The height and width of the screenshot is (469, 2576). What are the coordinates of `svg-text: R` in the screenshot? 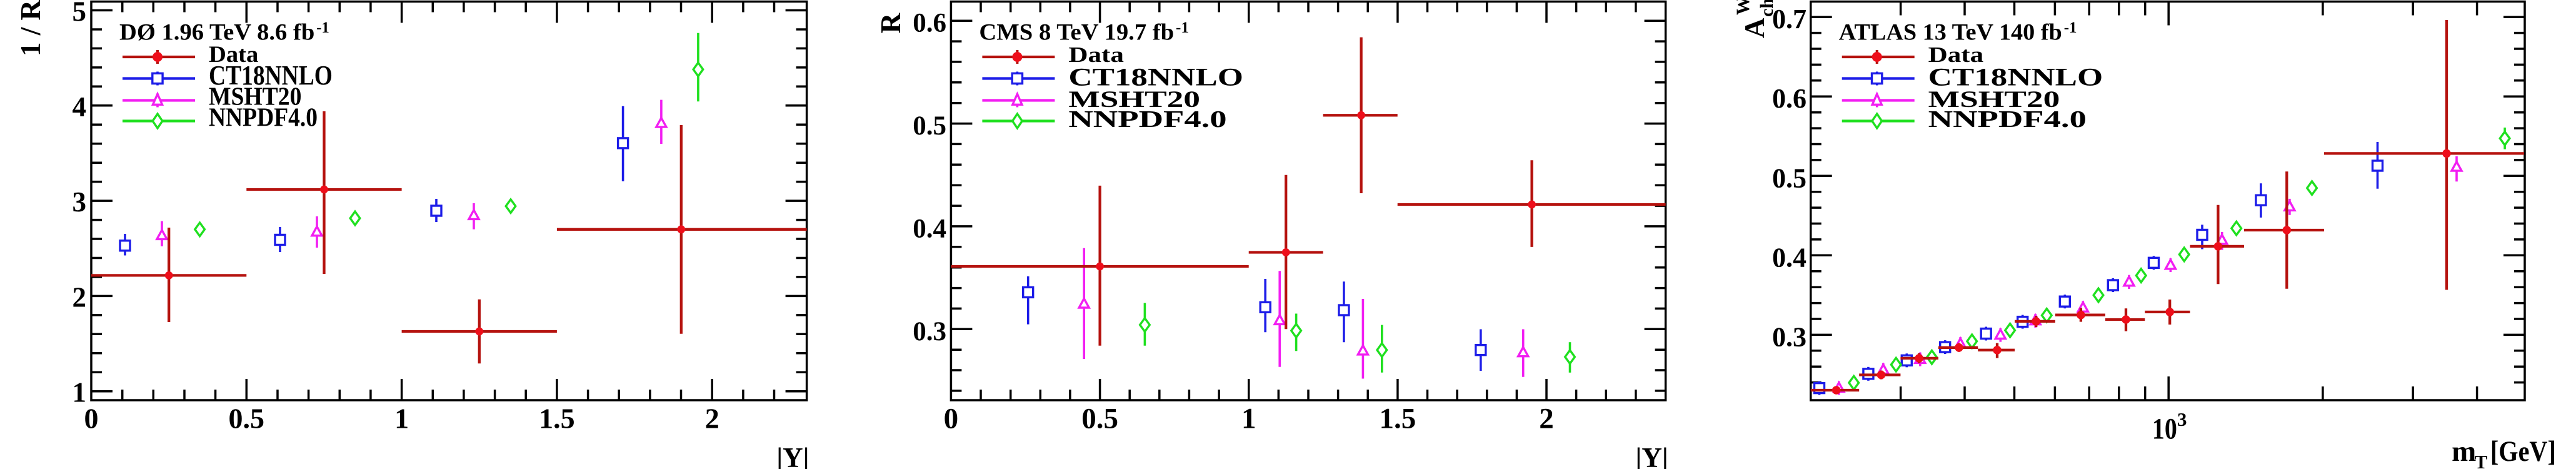 It's located at (890, 23).